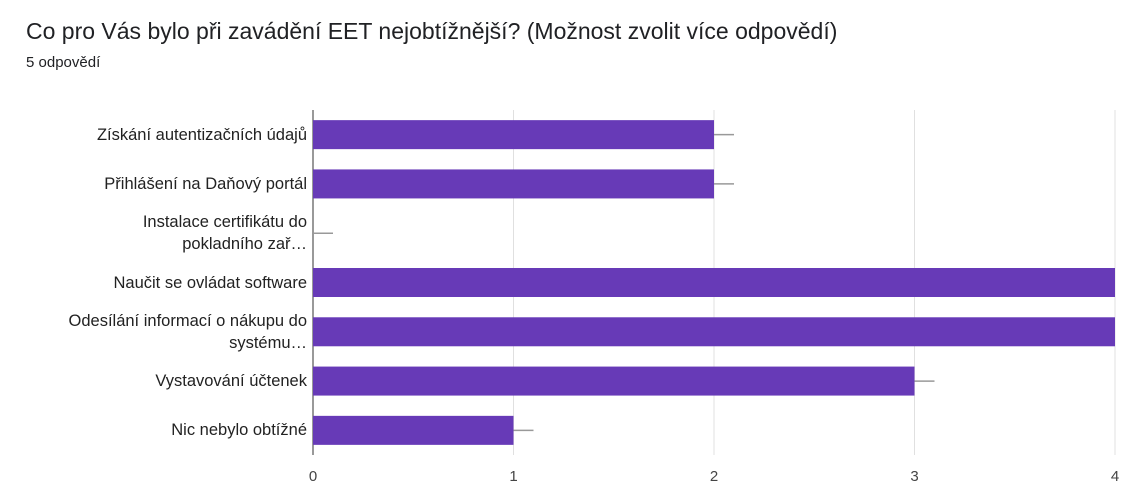 Image resolution: width=1122 pixels, height=483 pixels. I want to click on x-tick-label: 1, so click(513, 475).